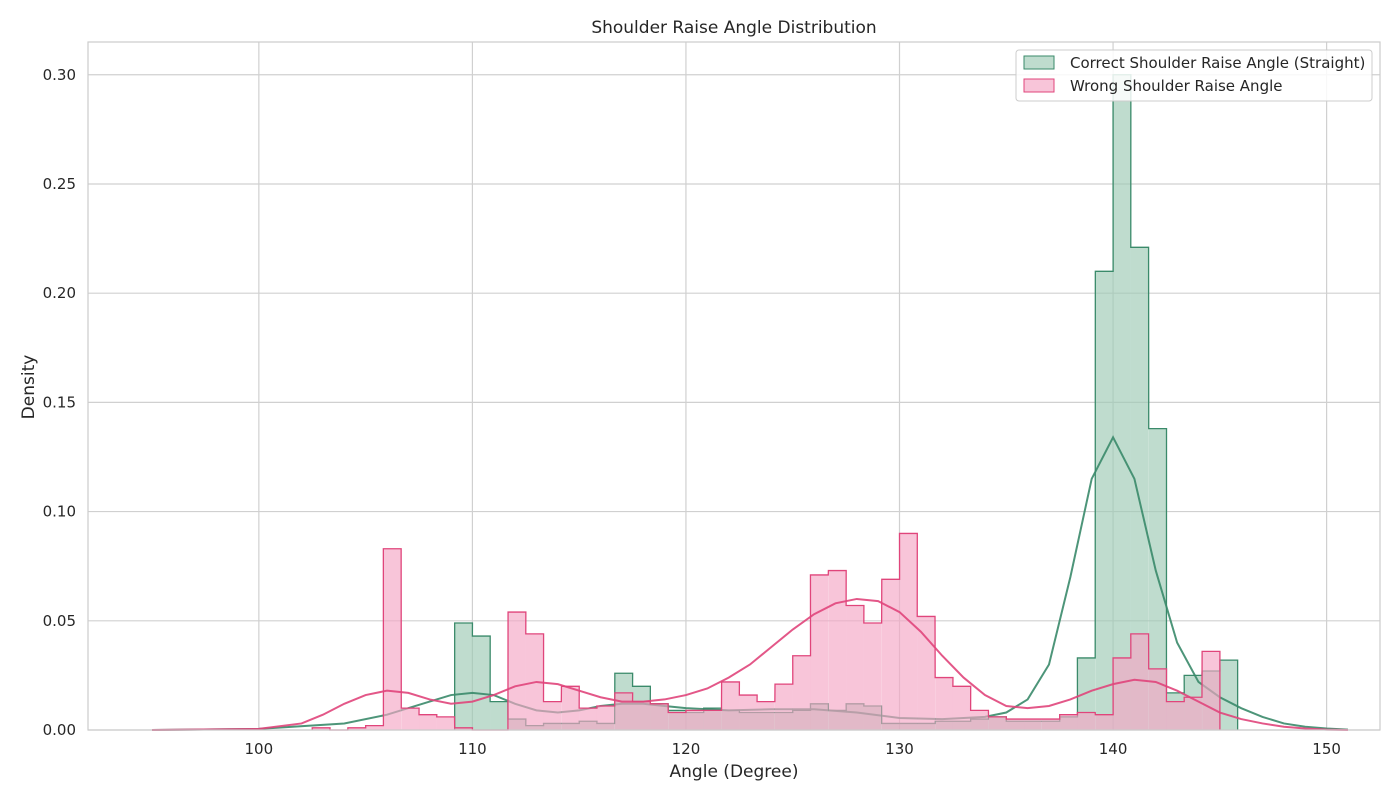  Describe the element at coordinates (472, 749) in the screenshot. I see `x-tick-label: 110` at that location.